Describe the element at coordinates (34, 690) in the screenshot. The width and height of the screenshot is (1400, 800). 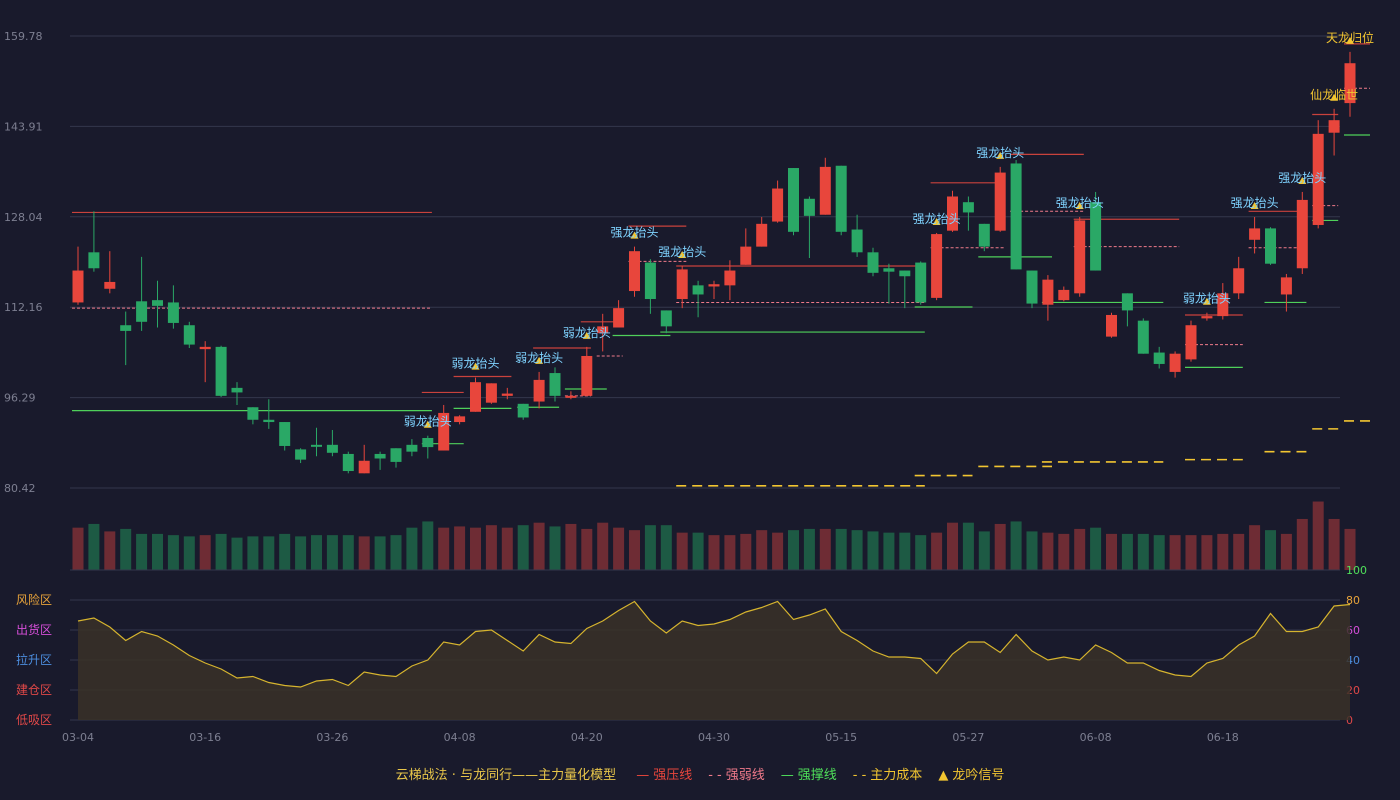
I see `zone-label: 建仓区` at that location.